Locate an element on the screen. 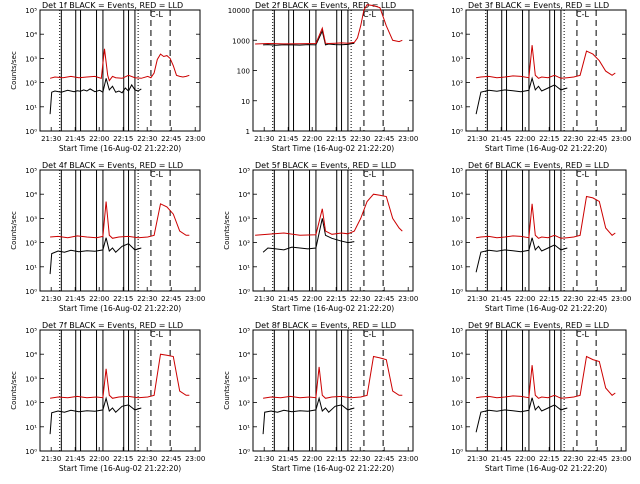 The width and height of the screenshot is (640, 484). y-tick-label: 100 is located at coordinates (243, 72).